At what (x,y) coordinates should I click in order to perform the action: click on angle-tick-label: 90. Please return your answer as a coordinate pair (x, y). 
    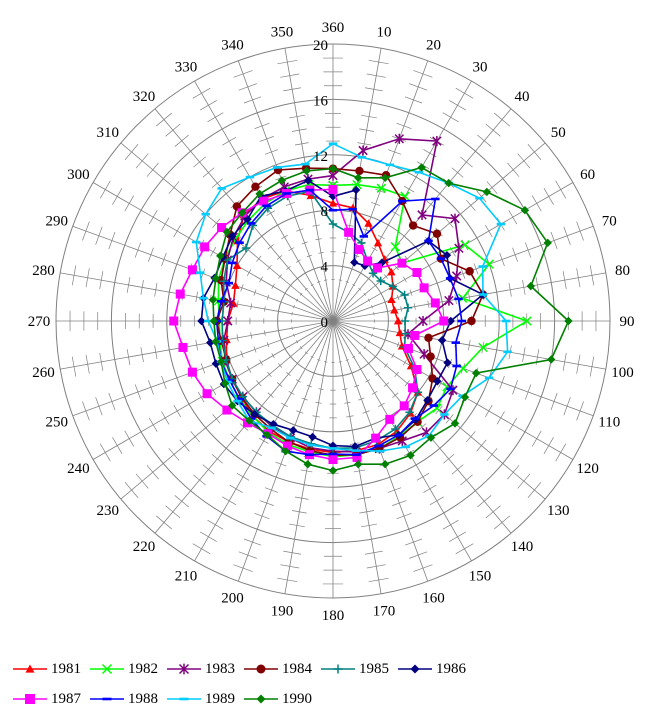
    Looking at the image, I should click on (627, 322).